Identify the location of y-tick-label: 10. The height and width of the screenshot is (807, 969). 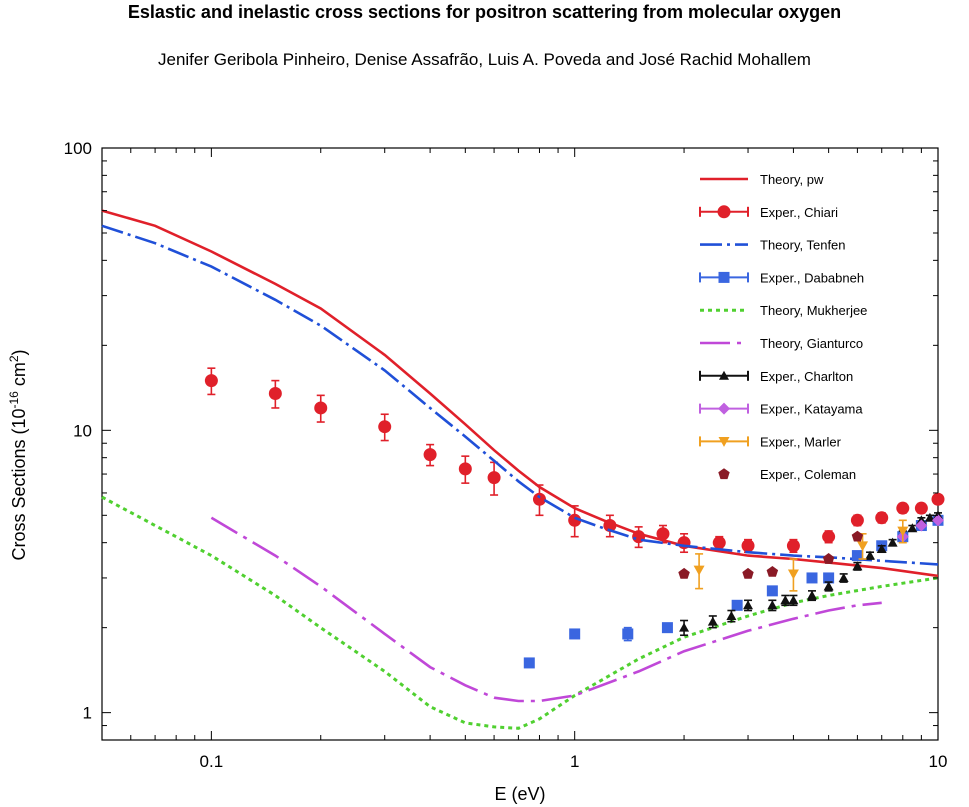
(82, 430).